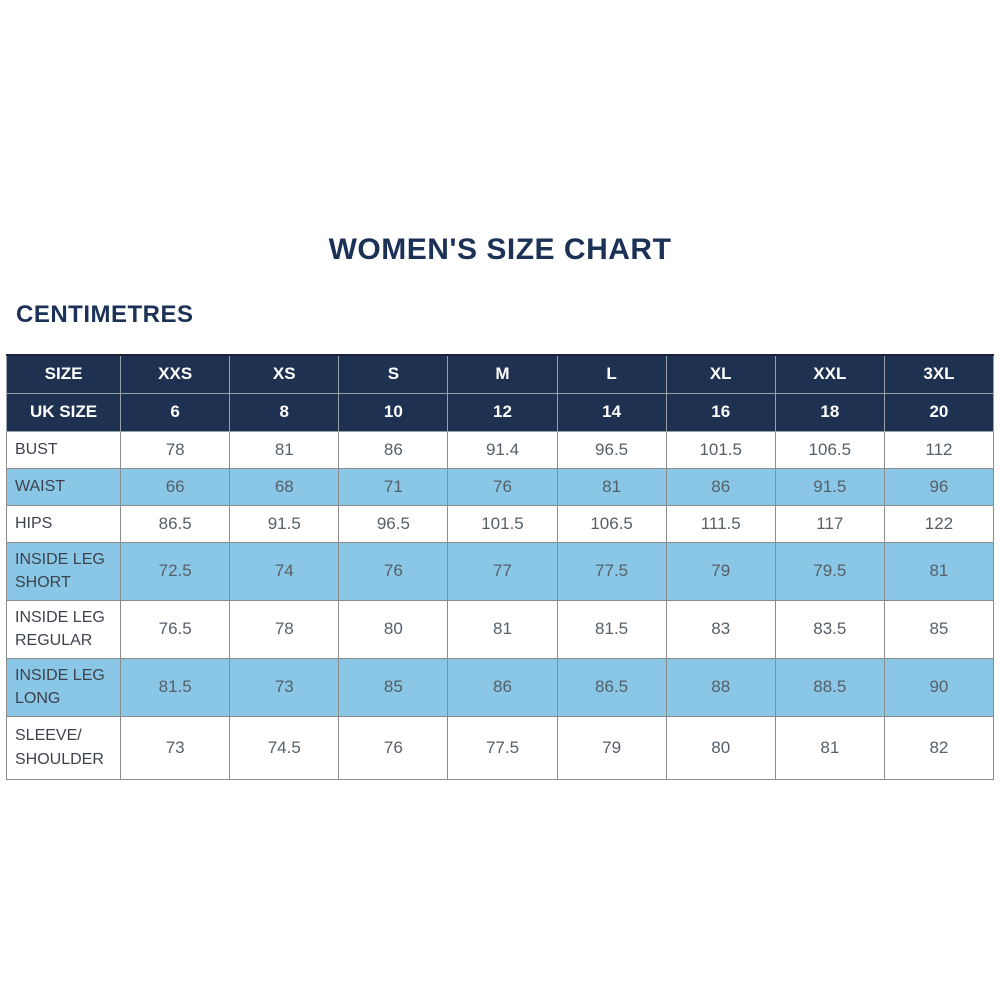 The width and height of the screenshot is (1000, 1000). I want to click on measurement-row: INSIDE LEG SHORT 72.5 74 76 77 77.5 79 79.5 81, so click(500, 571).